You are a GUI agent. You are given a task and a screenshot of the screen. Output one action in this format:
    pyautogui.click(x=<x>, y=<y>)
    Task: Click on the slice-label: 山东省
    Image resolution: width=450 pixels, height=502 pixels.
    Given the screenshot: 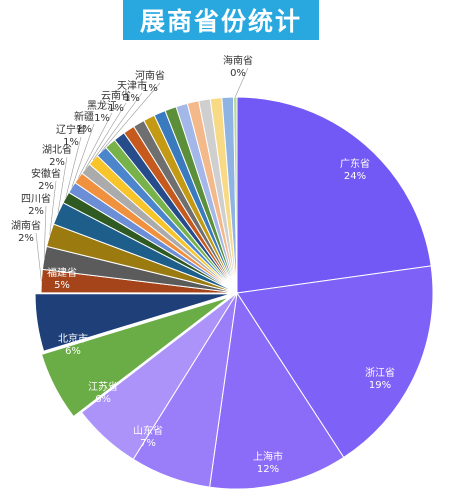 What is the action you would take?
    pyautogui.click(x=148, y=430)
    